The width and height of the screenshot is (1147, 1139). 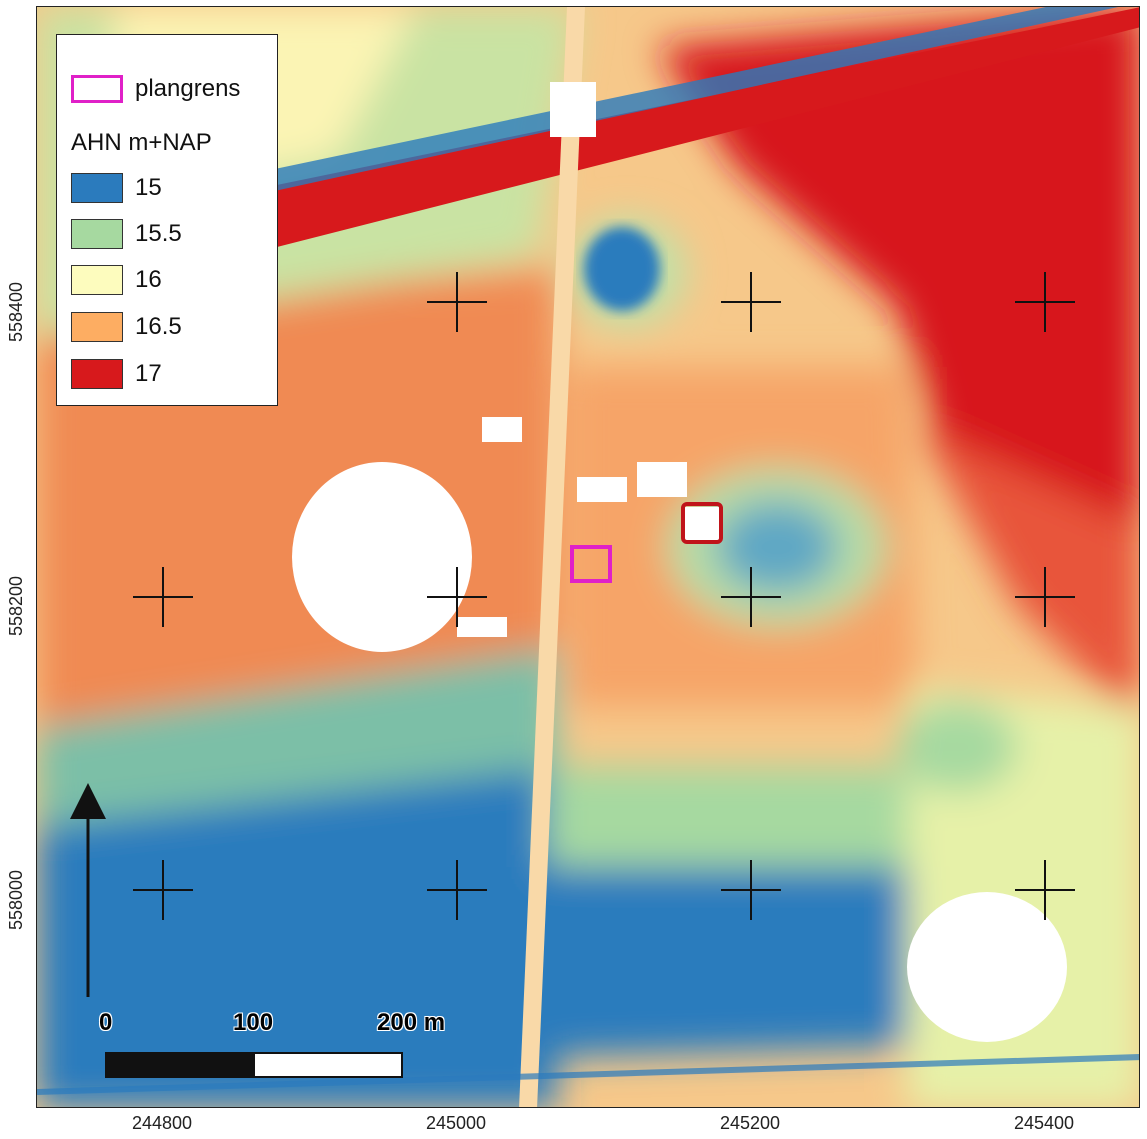 What do you see at coordinates (148, 373) in the screenshot?
I see `legend-class-label: 17` at bounding box center [148, 373].